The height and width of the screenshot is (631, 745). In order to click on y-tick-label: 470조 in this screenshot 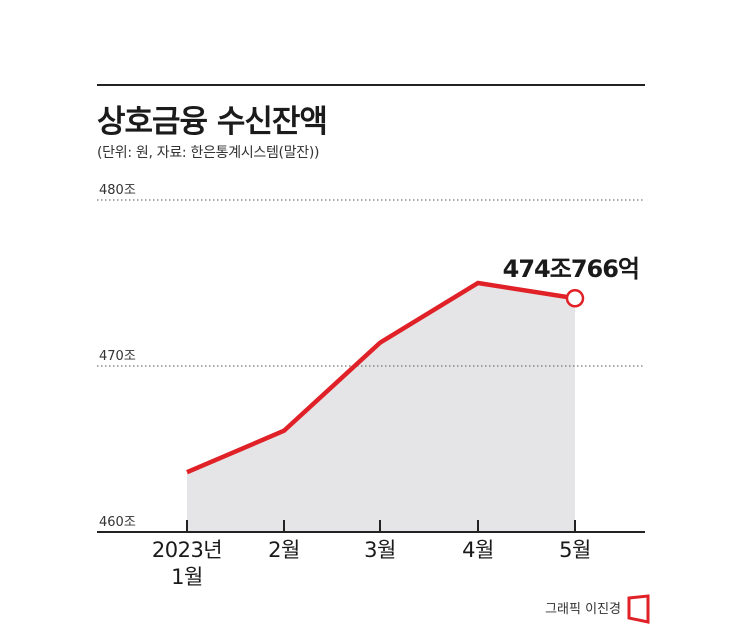, I will do `click(117, 356)`.